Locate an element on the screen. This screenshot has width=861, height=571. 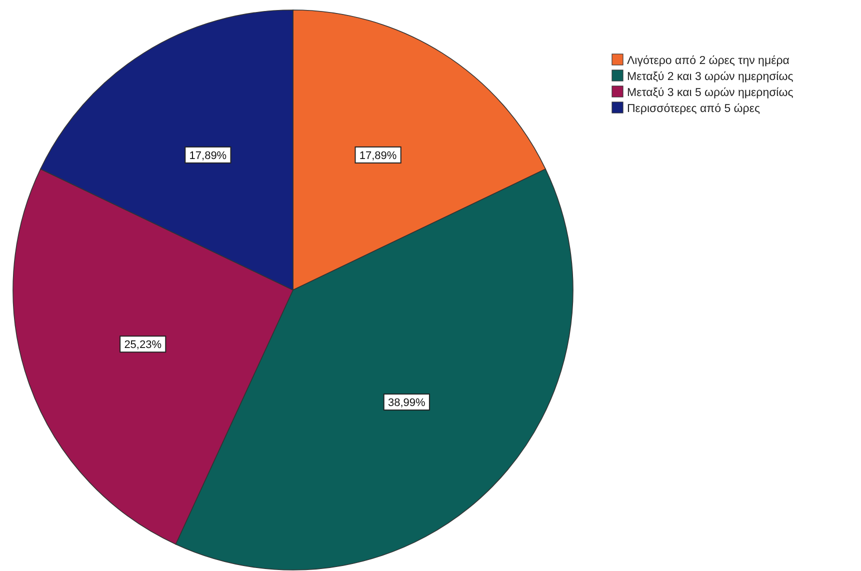
legend-label: Μεταξύ 2 και 3 ωρών ημερησίως is located at coordinates (710, 77).